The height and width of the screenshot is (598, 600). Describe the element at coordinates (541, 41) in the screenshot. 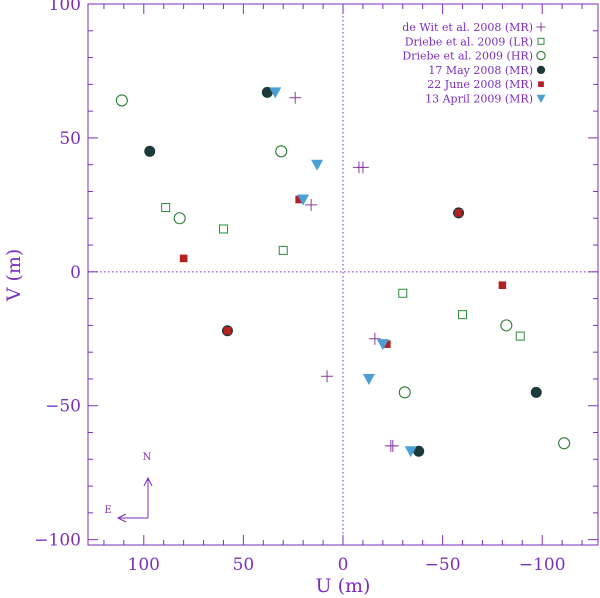

I see `legend-marker-open-square` at that location.